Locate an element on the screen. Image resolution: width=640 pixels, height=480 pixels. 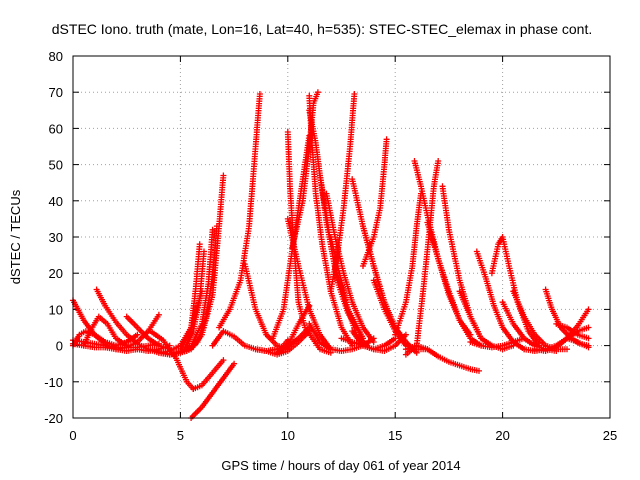
y-tick-label: 0 is located at coordinates (59, 346).